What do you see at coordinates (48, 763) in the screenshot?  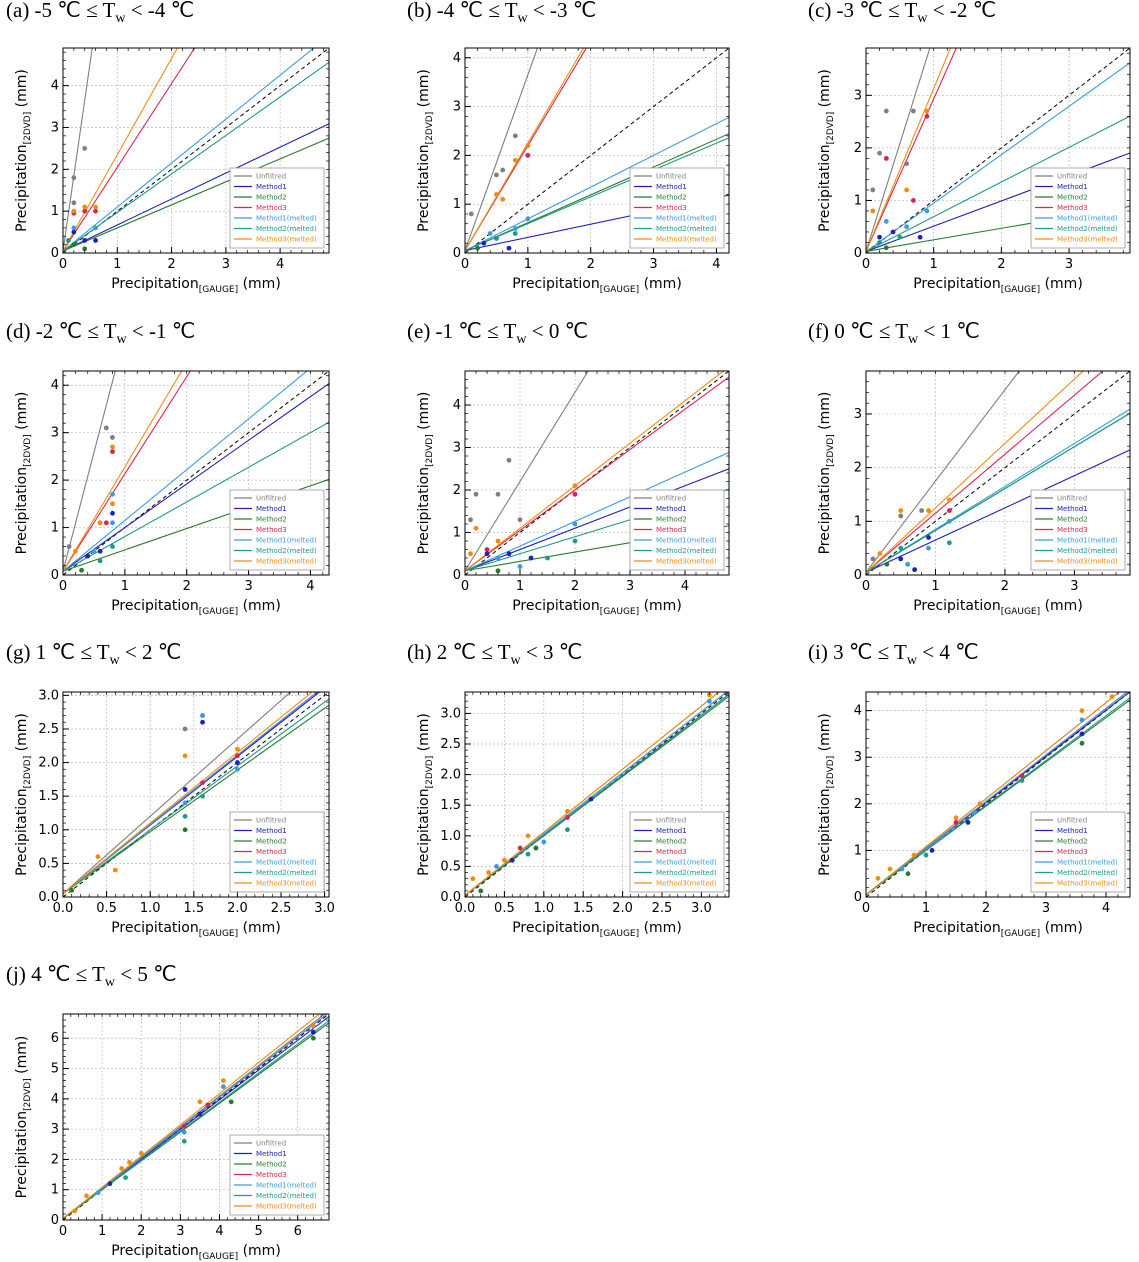 I see `y-tick-label: 2.0` at bounding box center [48, 763].